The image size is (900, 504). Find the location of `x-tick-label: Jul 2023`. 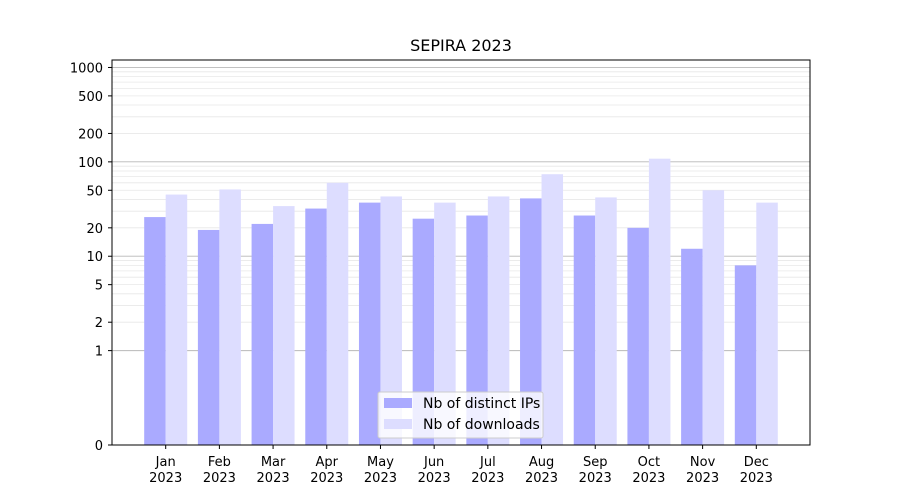

x-tick-label: Jul 2023 is located at coordinates (487, 470).